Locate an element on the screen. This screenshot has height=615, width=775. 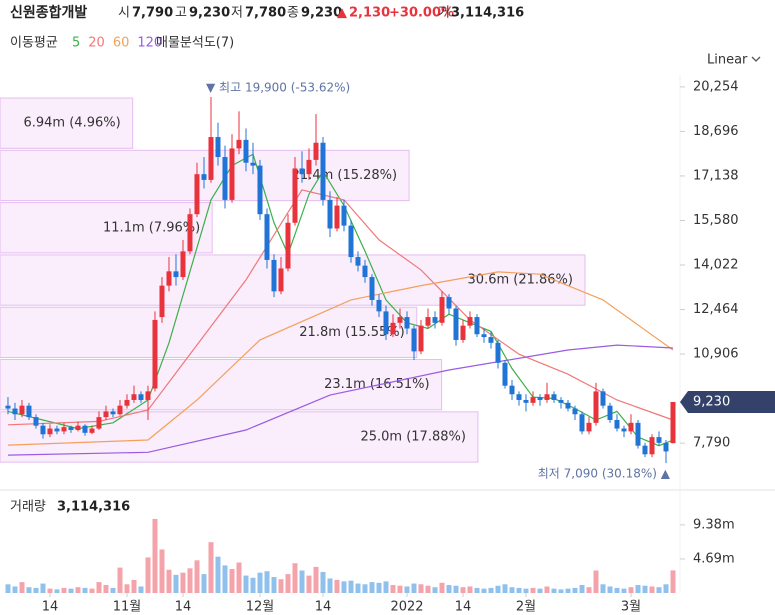
high-label: 고 is located at coordinates (181, 13).